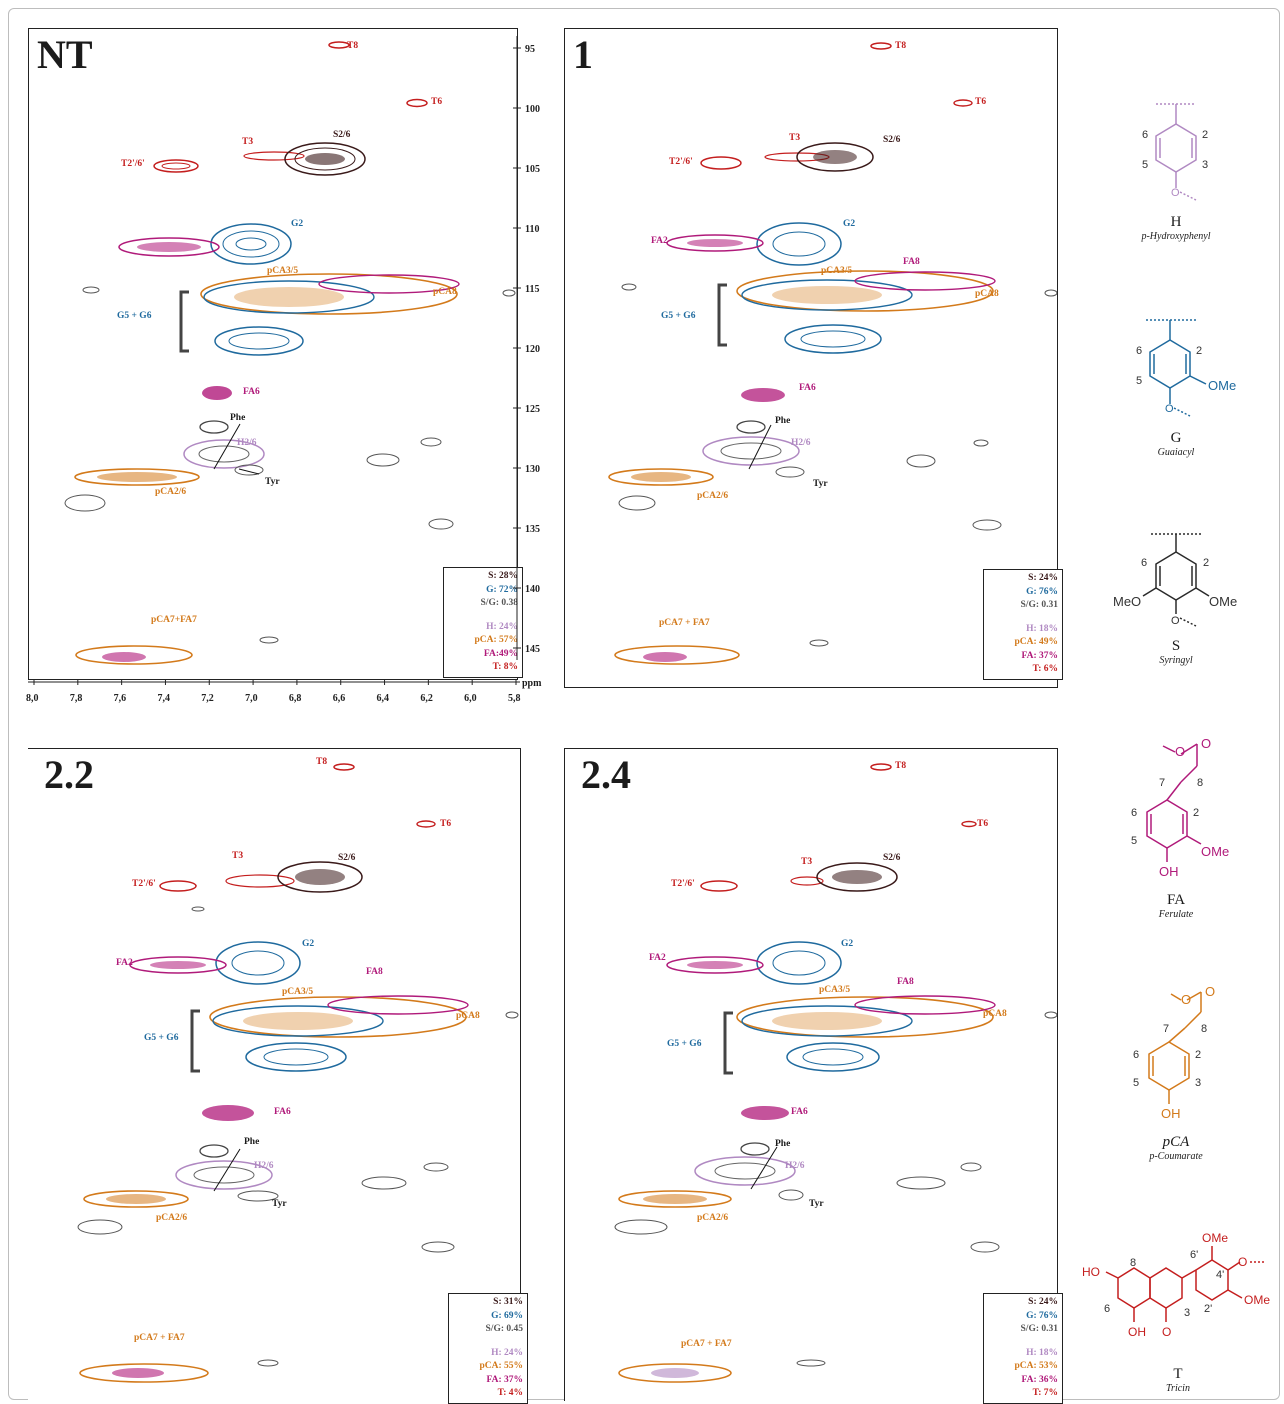 This screenshot has height=1404, width=1284. What do you see at coordinates (510, 1393) in the screenshot?
I see `legend-t: T: 4%` at bounding box center [510, 1393].